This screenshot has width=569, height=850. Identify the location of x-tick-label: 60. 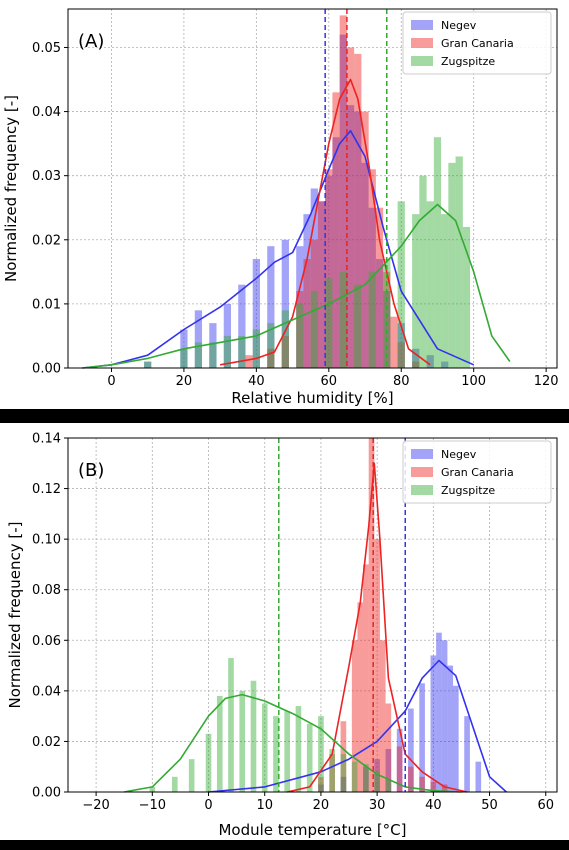
(545, 805).